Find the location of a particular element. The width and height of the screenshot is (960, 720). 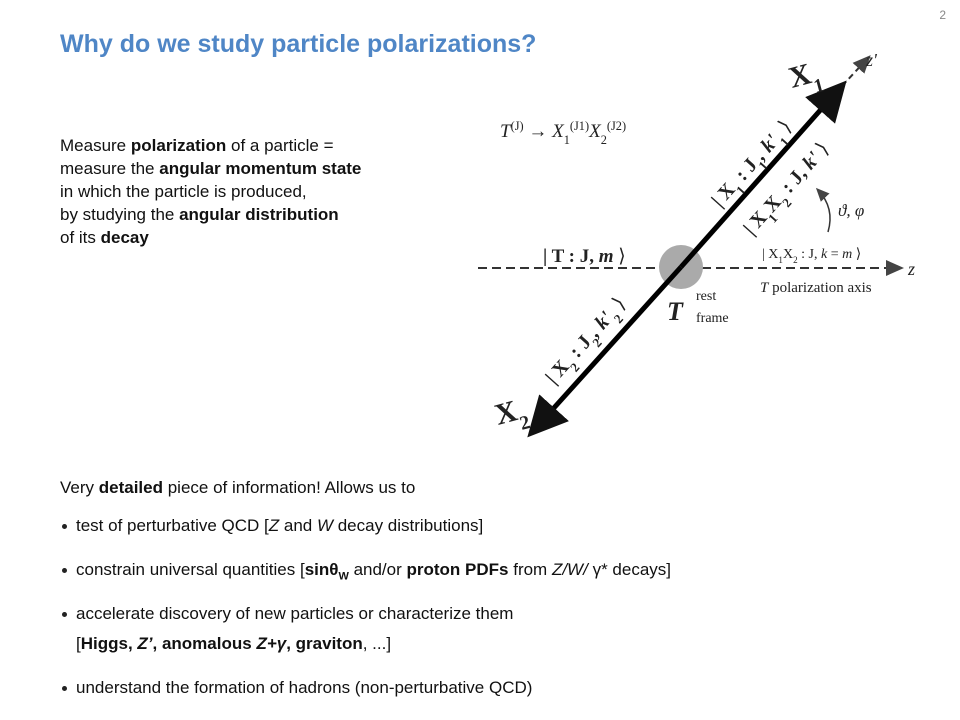

diagram-label: | X1X2 : J, k = m ⟩ is located at coordinates (811, 256).